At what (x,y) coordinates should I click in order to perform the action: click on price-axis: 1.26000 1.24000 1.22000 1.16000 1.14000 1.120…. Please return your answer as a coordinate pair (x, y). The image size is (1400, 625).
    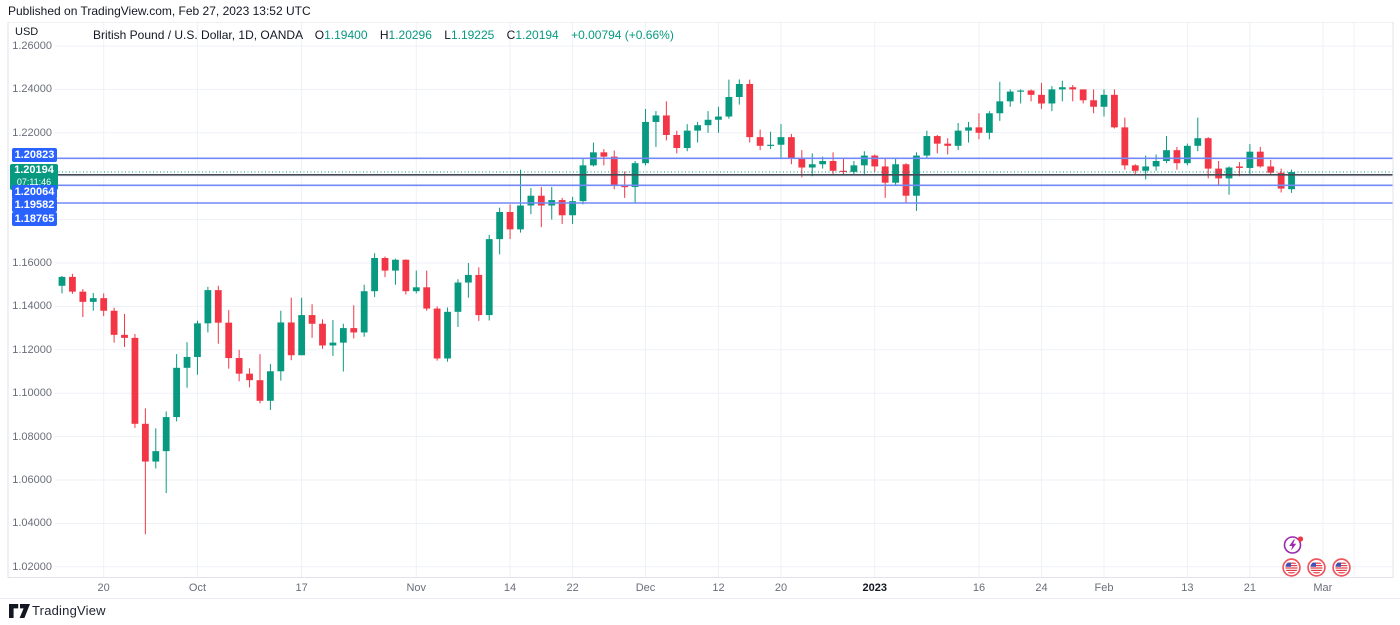
    Looking at the image, I should click on (27, 300).